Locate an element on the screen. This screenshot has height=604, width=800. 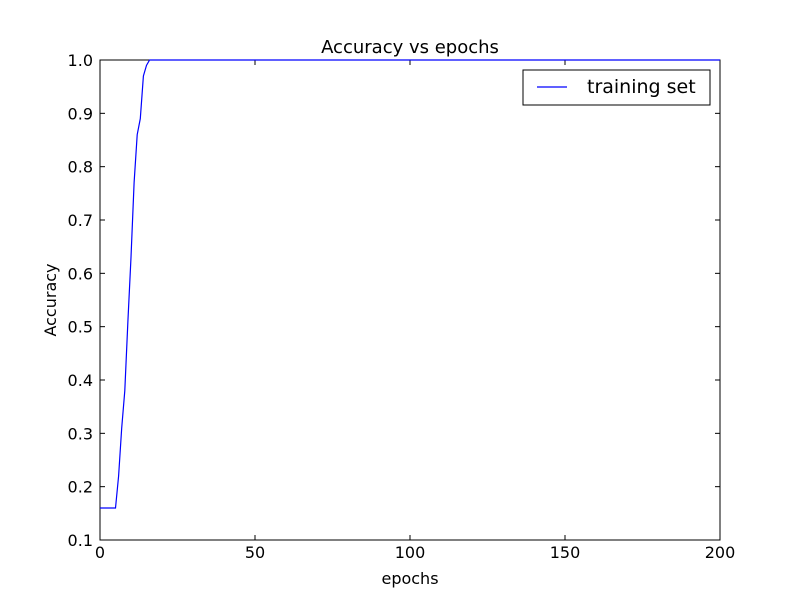
legend: training set is located at coordinates (616, 87).